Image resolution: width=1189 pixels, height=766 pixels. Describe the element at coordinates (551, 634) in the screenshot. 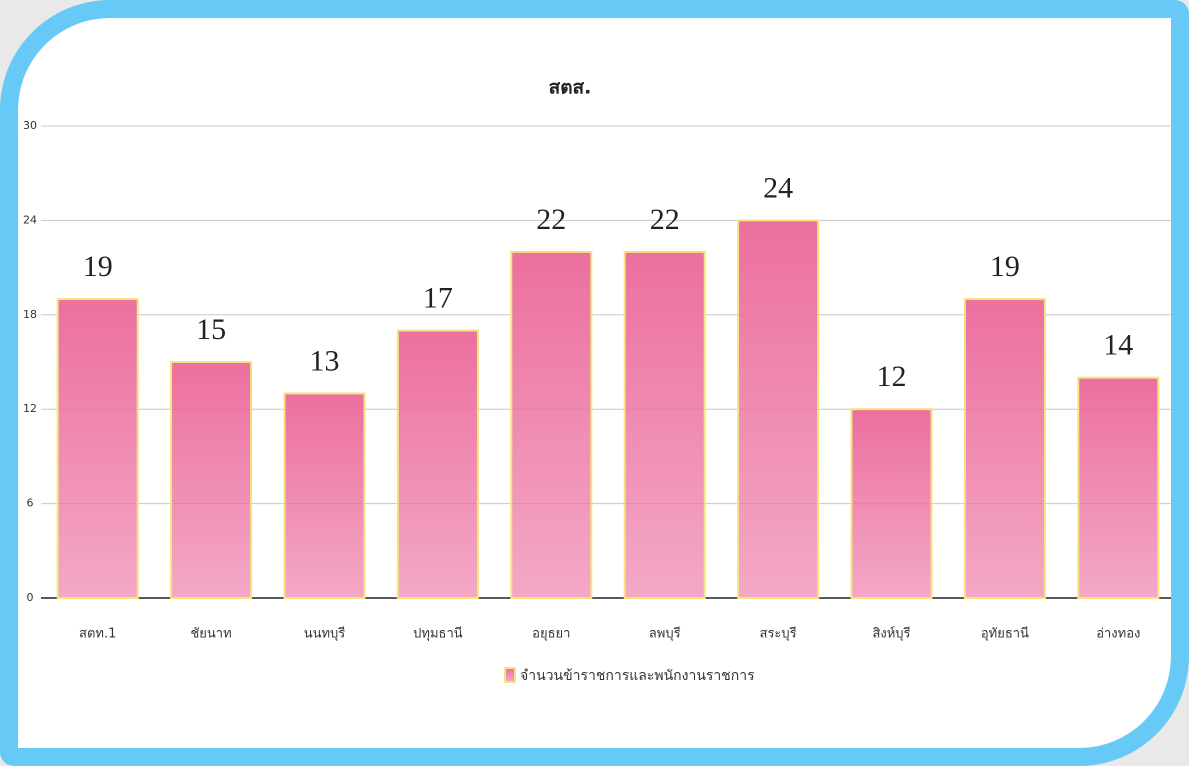

I see `x-tick-label: อยุธยา` at that location.